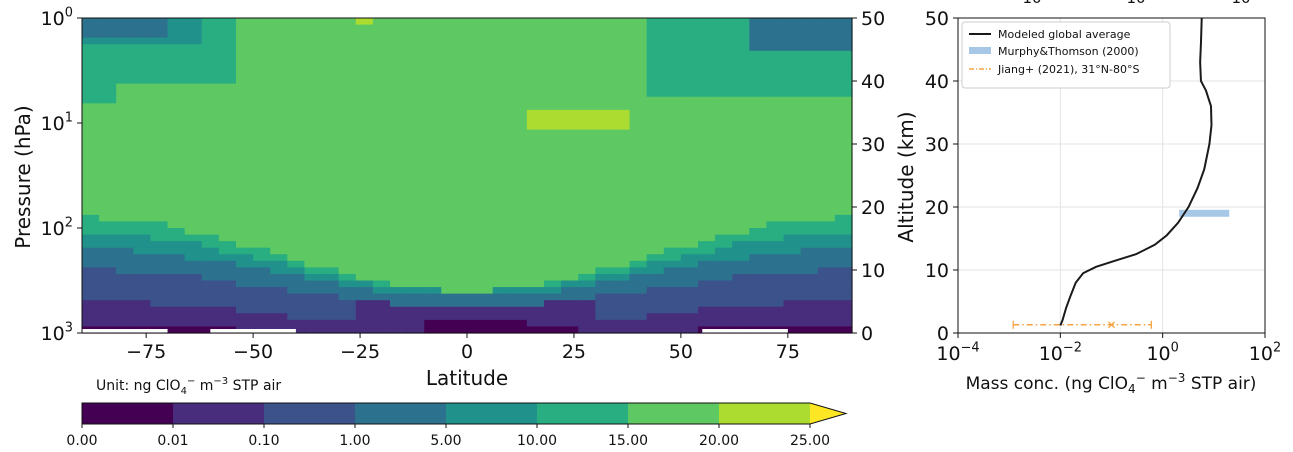  What do you see at coordinates (1136, 171) in the screenshot?
I see `modeled-profile-line` at bounding box center [1136, 171].